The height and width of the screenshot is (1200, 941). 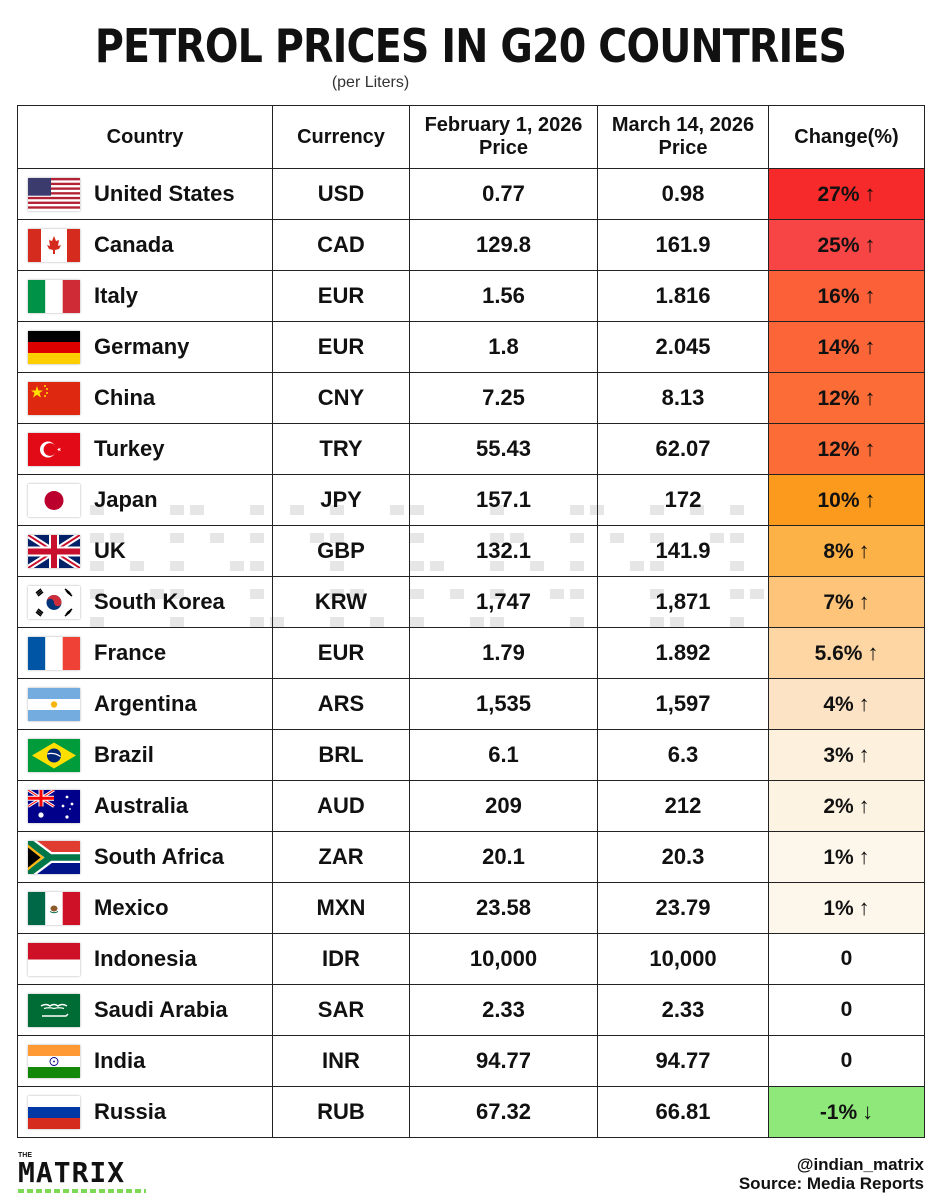 What do you see at coordinates (54, 500) in the screenshot?
I see `japan-flag-icon` at bounding box center [54, 500].